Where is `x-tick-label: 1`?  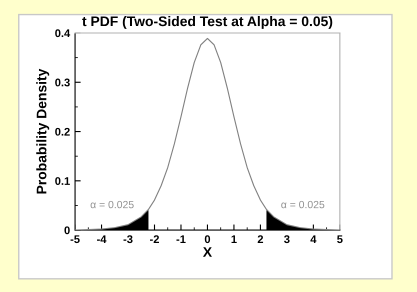 x-tick-label: 1 is located at coordinates (234, 239).